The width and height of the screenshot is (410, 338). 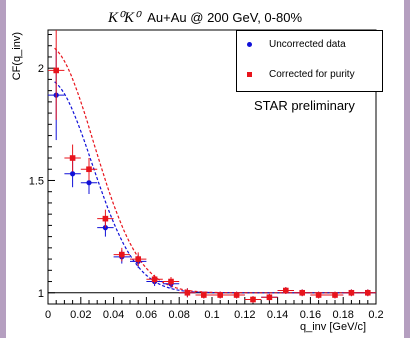 What do you see at coordinates (309, 61) in the screenshot?
I see `legend: Uncorrected data Corrected for purity` at bounding box center [309, 61].